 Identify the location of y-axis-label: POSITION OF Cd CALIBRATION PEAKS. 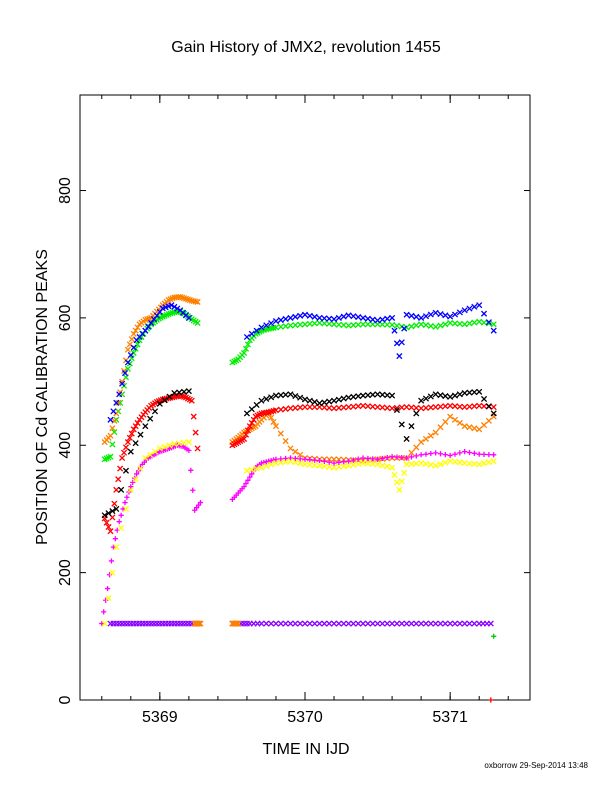
(42, 397).